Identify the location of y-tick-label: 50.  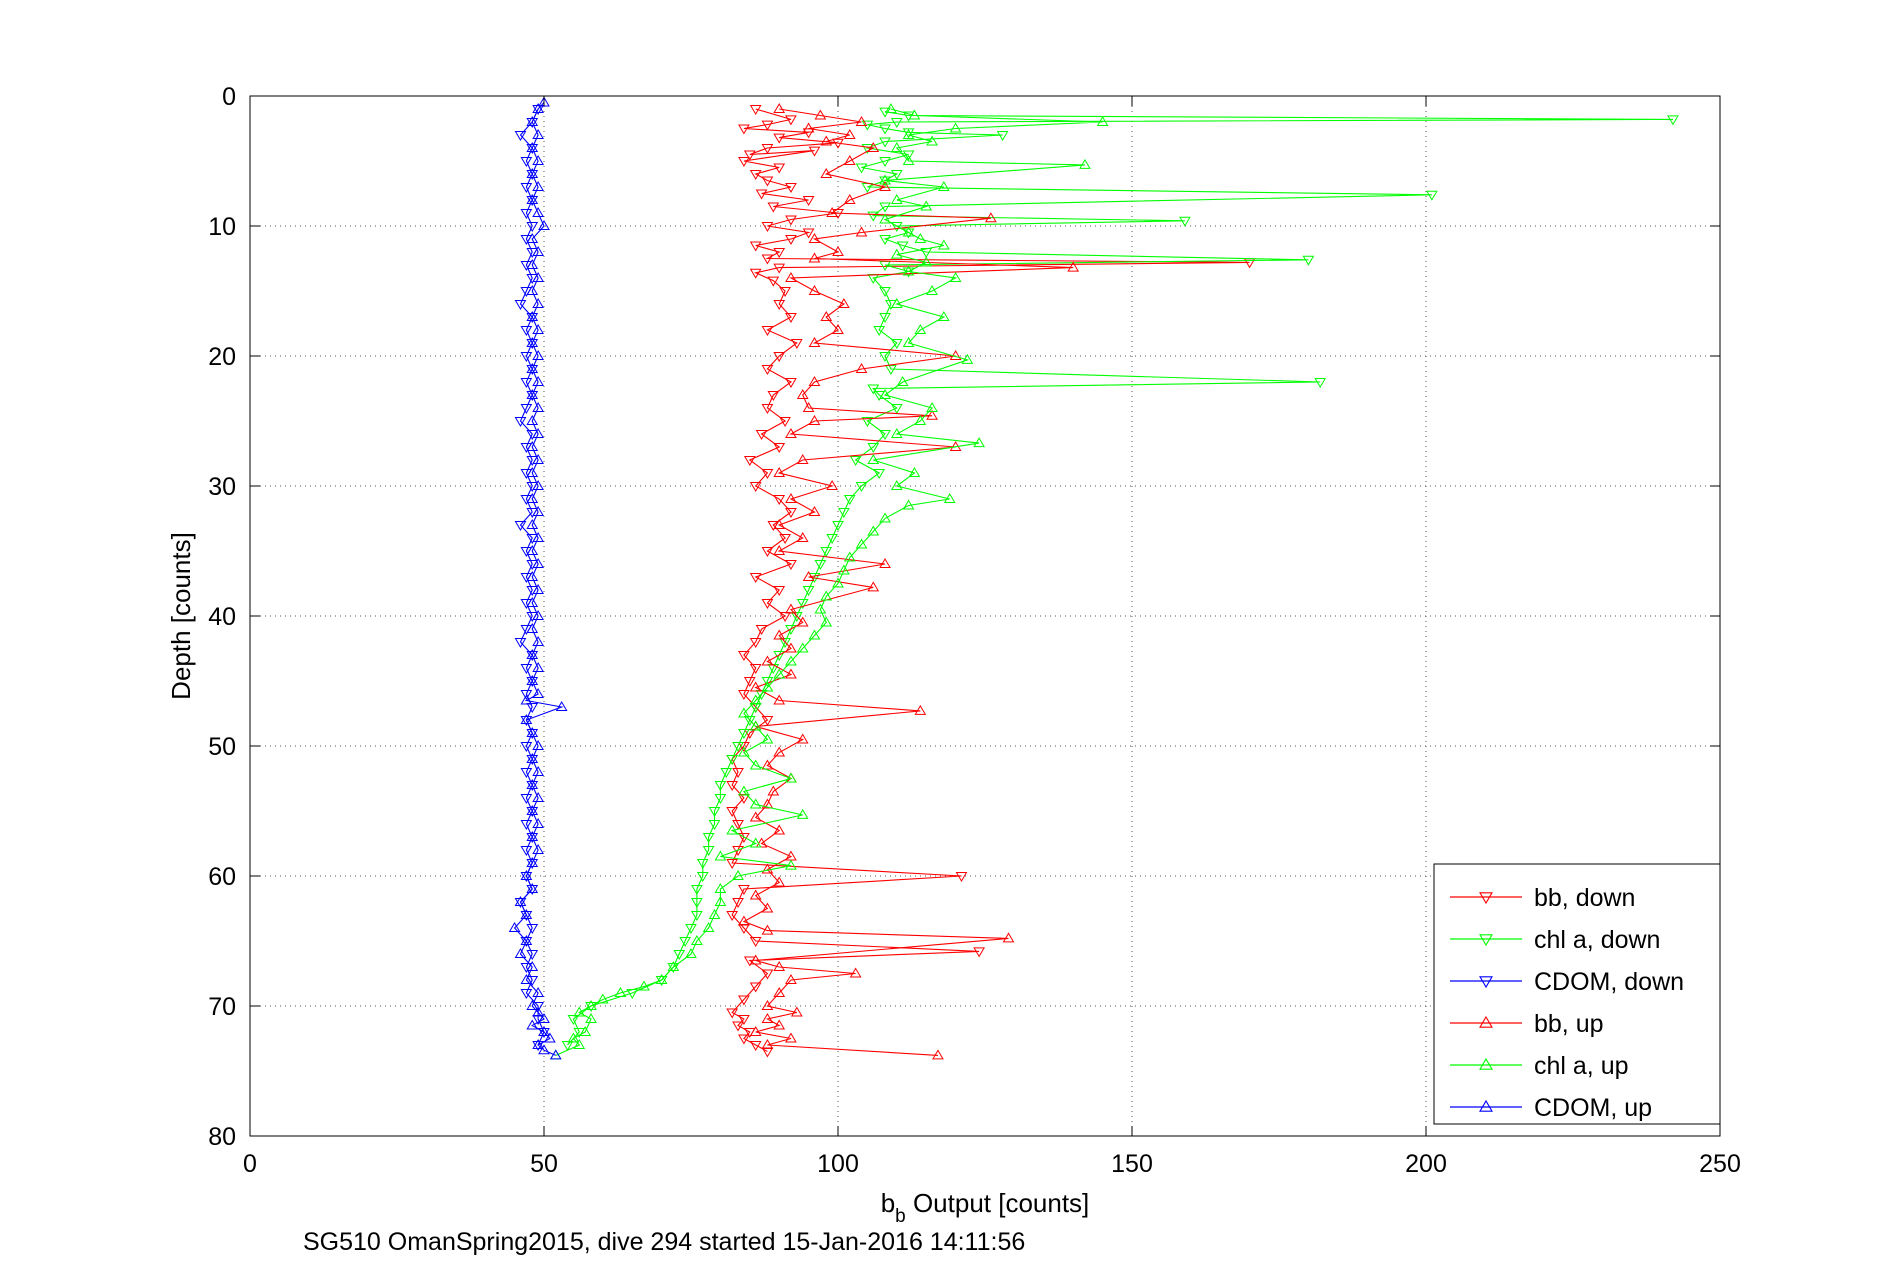
(222, 747).